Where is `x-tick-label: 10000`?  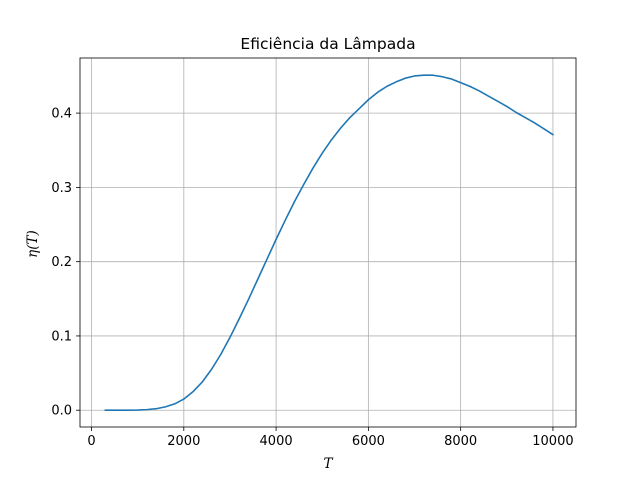
x-tick-label: 10000 is located at coordinates (552, 441).